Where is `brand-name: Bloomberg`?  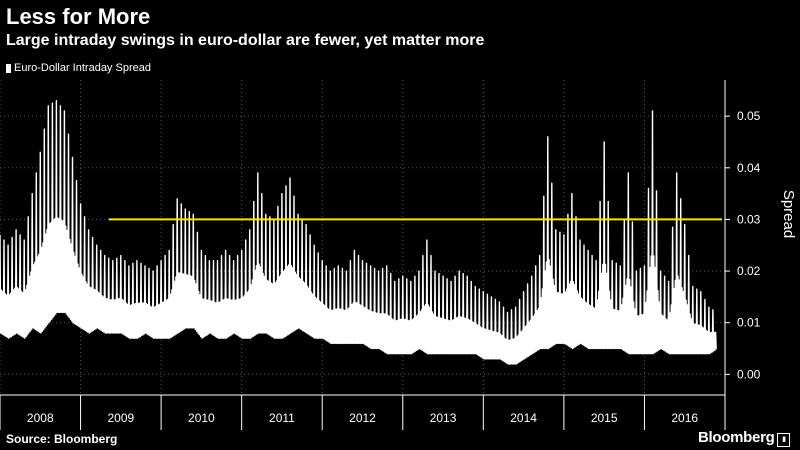 brand-name: Bloomberg is located at coordinates (736, 437).